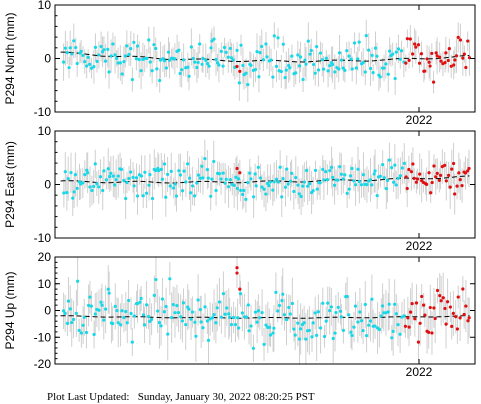 The height and width of the screenshot is (404, 481). I want to click on y-tick-label: 10, so click(45, 6).